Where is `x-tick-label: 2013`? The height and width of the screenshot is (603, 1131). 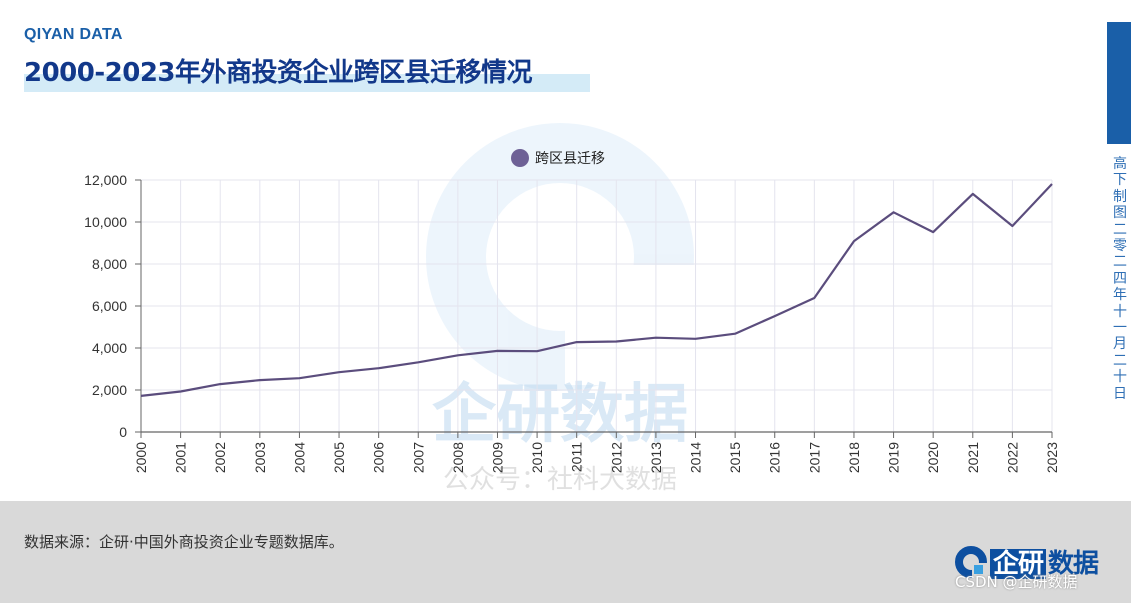
x-tick-label: 2013 is located at coordinates (656, 457).